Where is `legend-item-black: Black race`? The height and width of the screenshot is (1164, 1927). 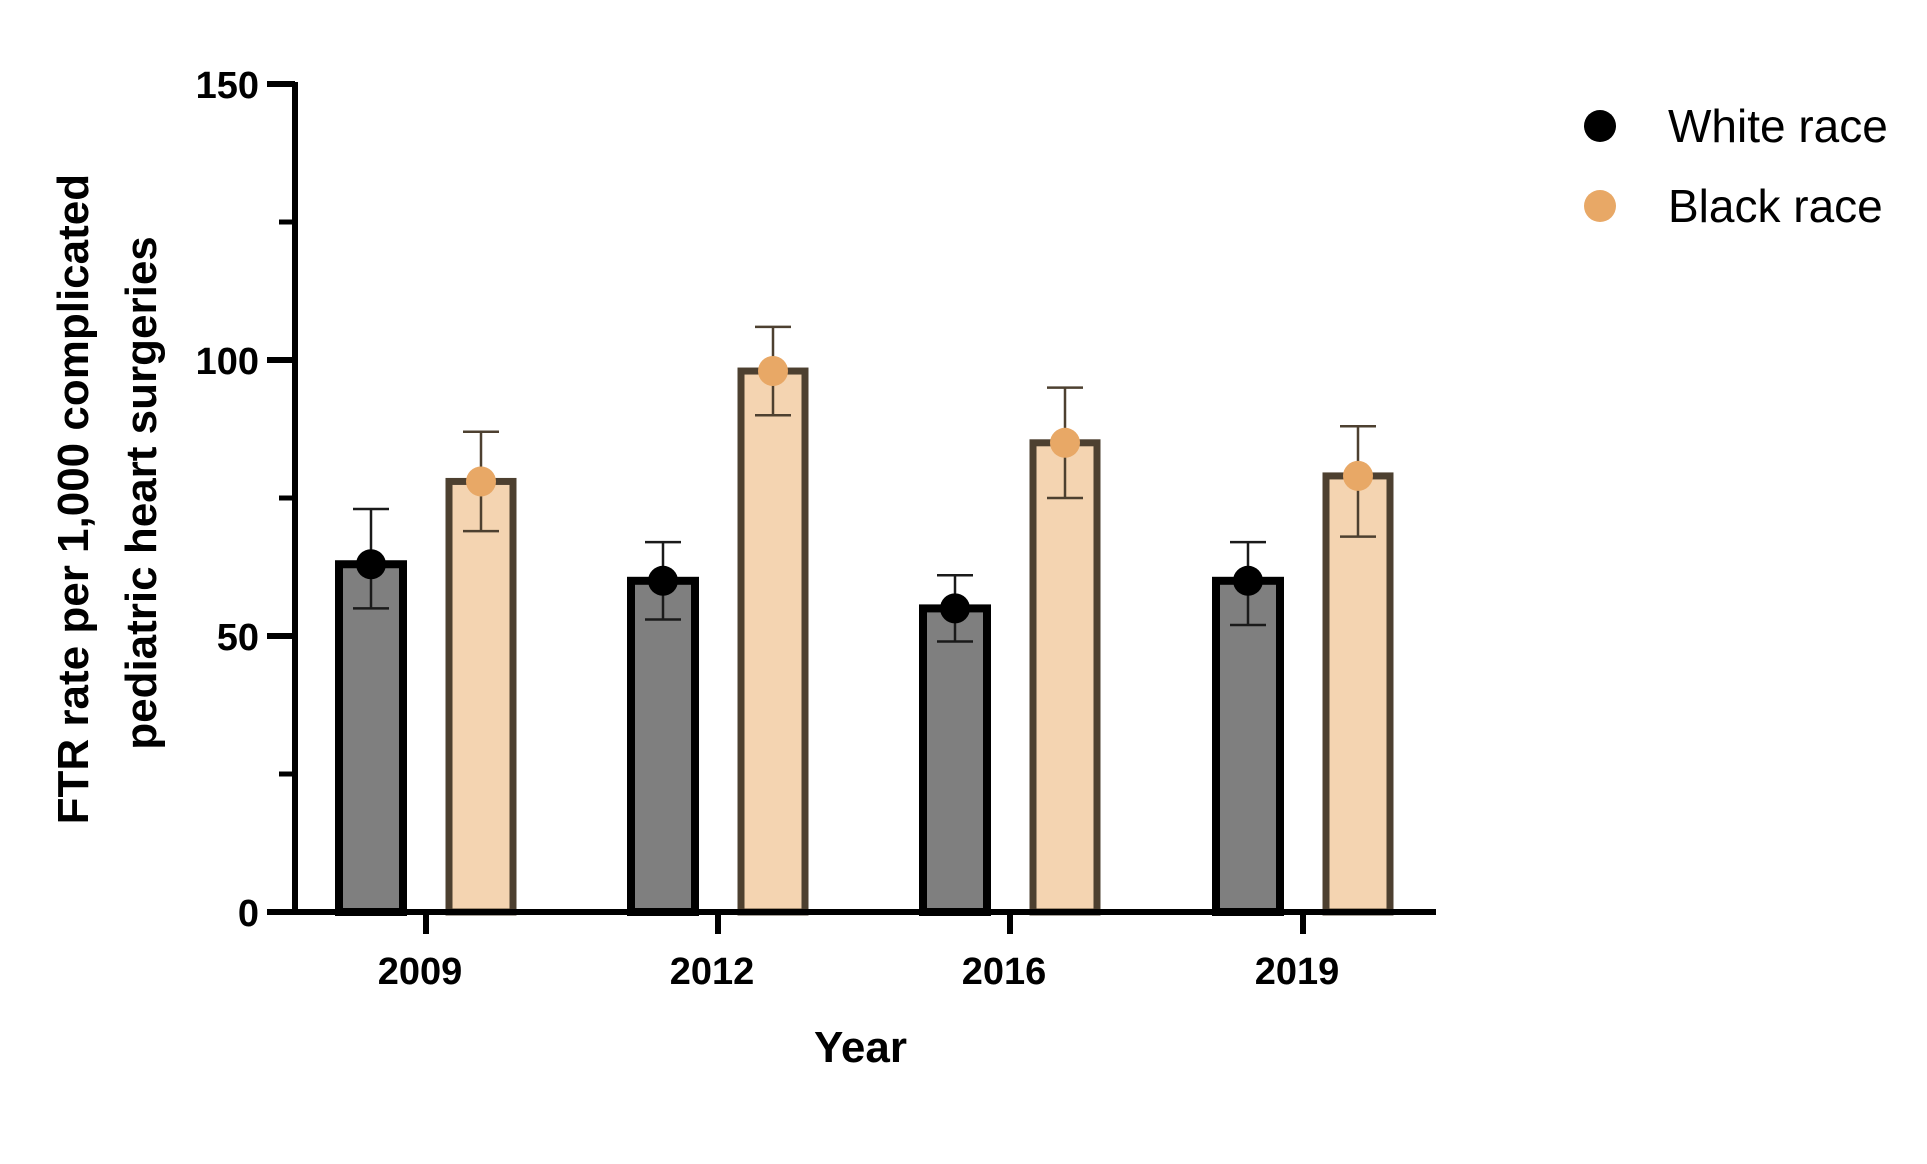 legend-item-black: Black race is located at coordinates (1733, 206).